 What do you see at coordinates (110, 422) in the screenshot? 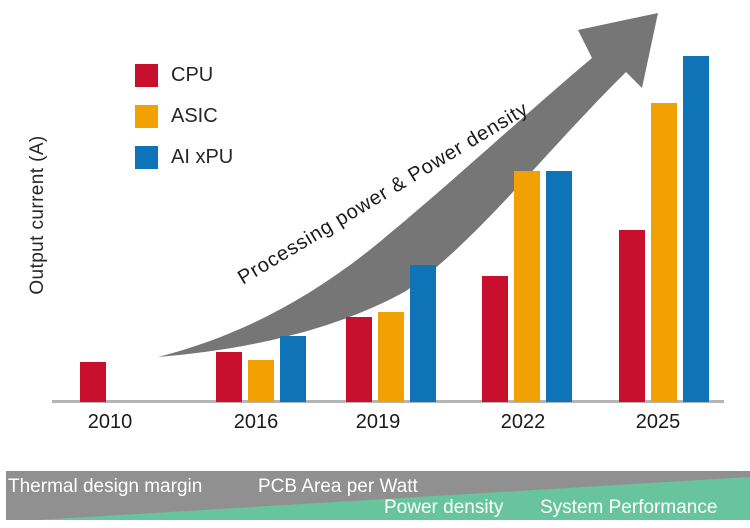
I see `x-tick-2010: 2010` at bounding box center [110, 422].